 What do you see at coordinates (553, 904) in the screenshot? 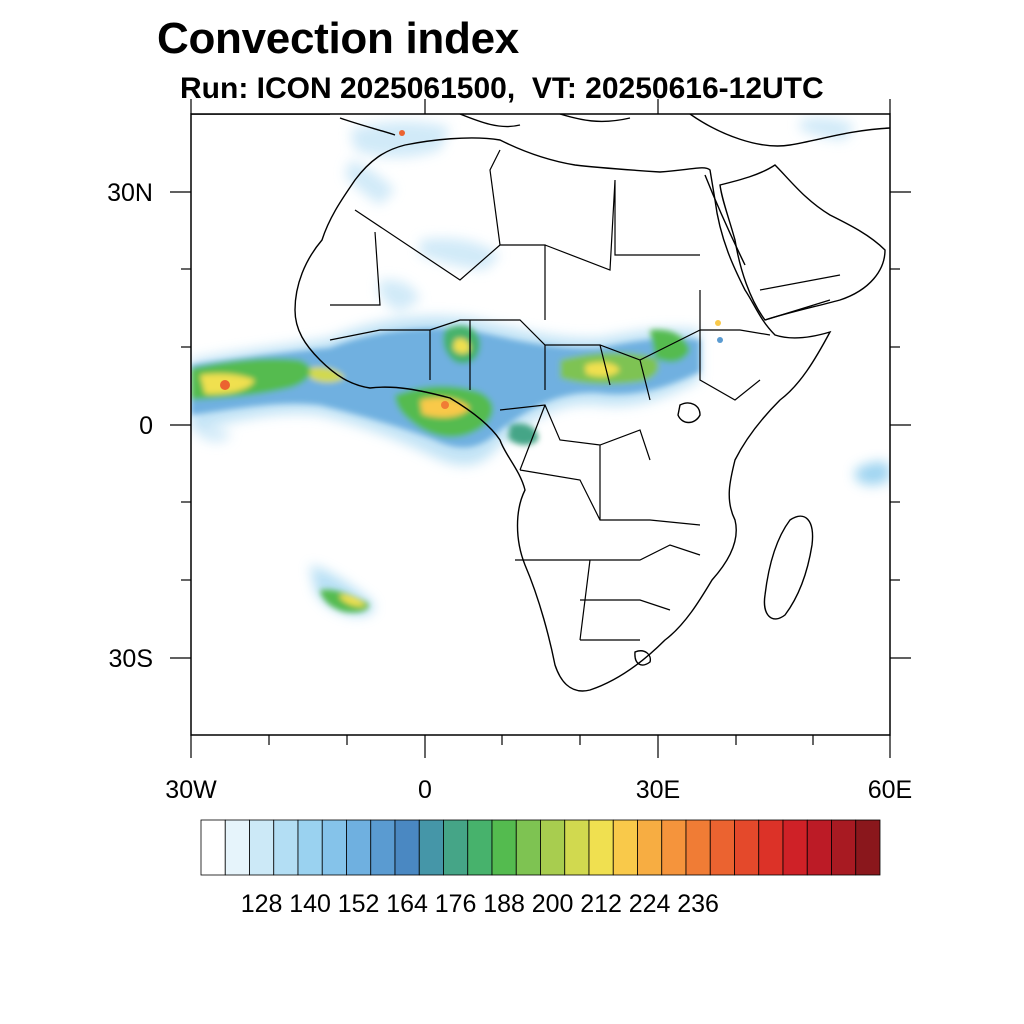
I see `colorbar-tick-label: 200` at bounding box center [553, 904].